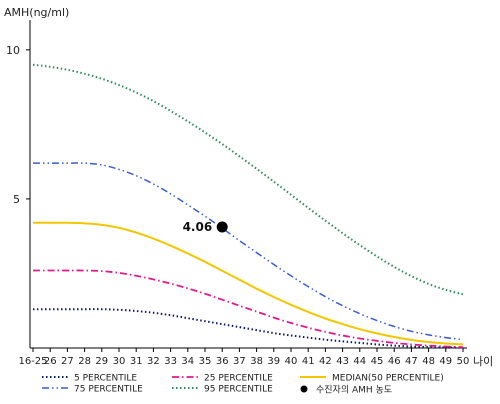 The height and width of the screenshot is (404, 500). I want to click on y-tick-label: 5, so click(16, 199).